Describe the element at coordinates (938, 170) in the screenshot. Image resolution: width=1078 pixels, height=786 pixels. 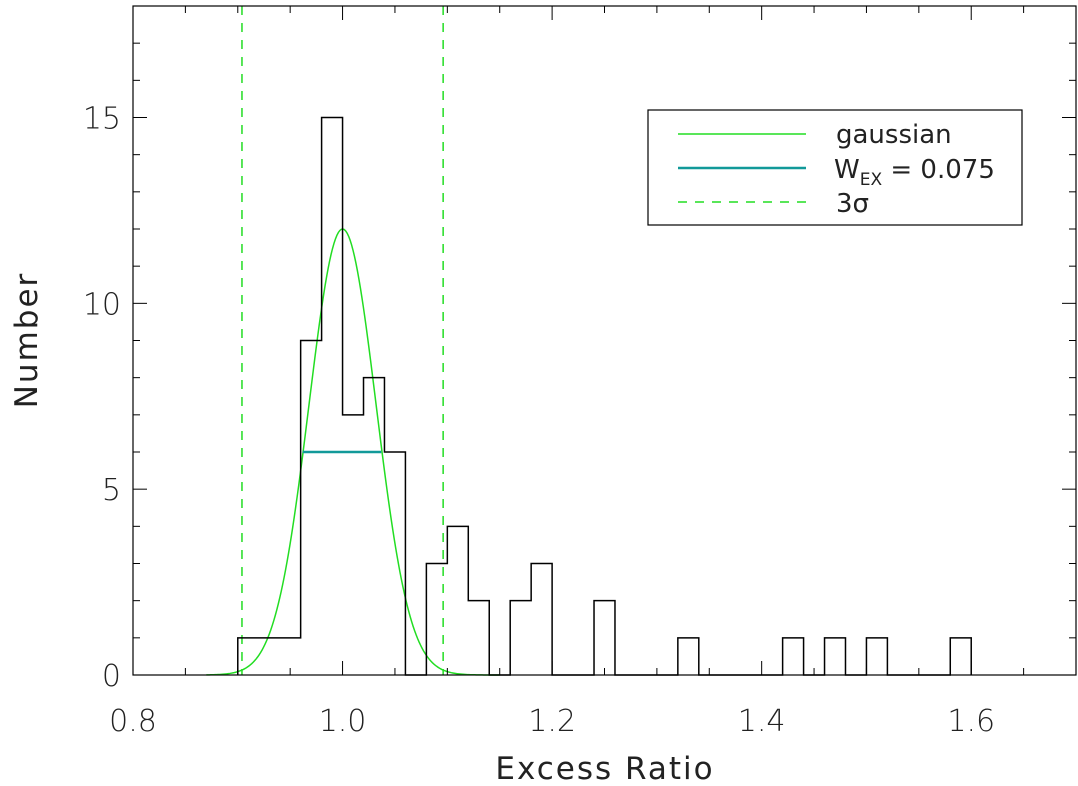
I see `legend-width-label-value: = 0.075` at that location.